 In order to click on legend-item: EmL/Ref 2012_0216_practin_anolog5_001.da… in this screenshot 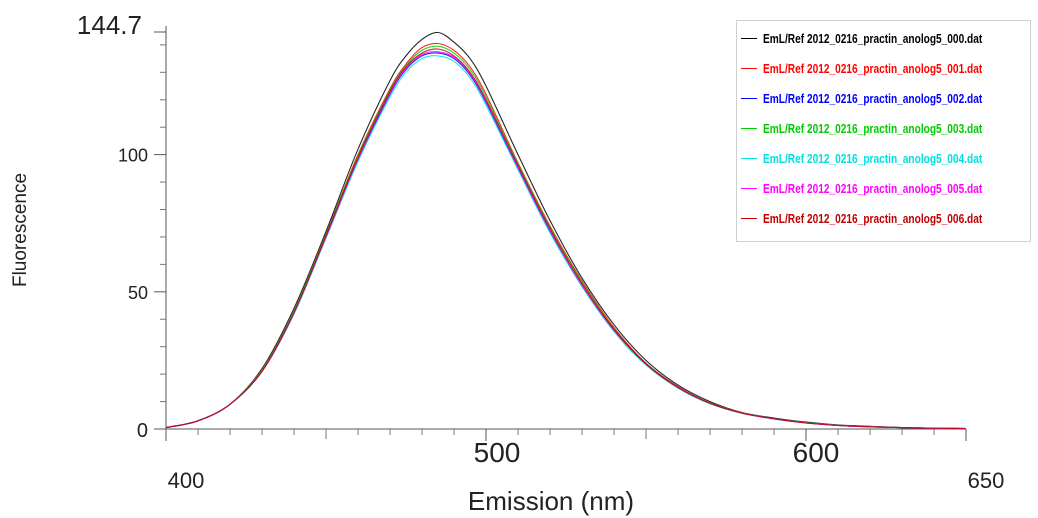, I will do `click(889, 68)`.